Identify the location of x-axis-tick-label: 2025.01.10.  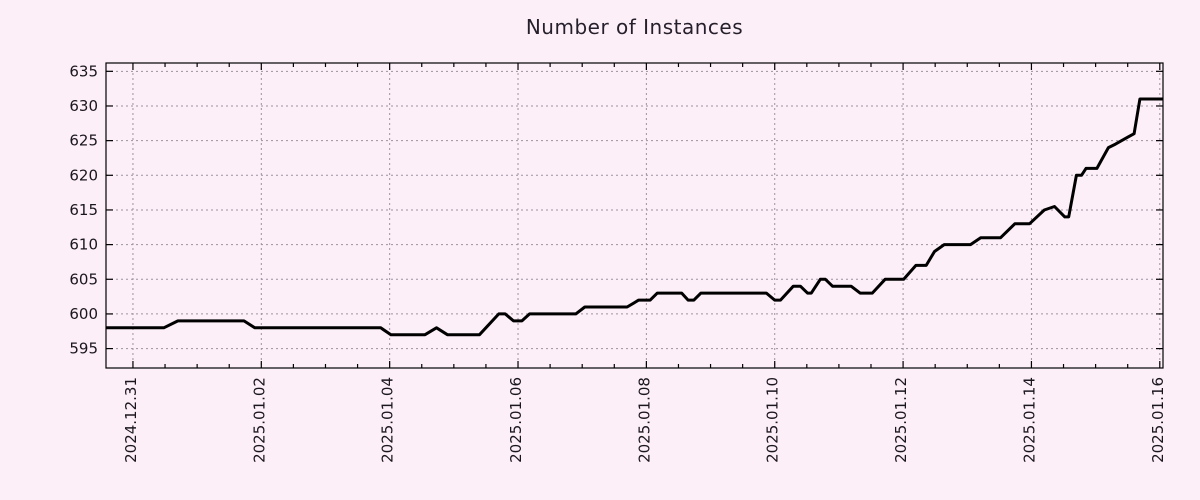
(773, 420).